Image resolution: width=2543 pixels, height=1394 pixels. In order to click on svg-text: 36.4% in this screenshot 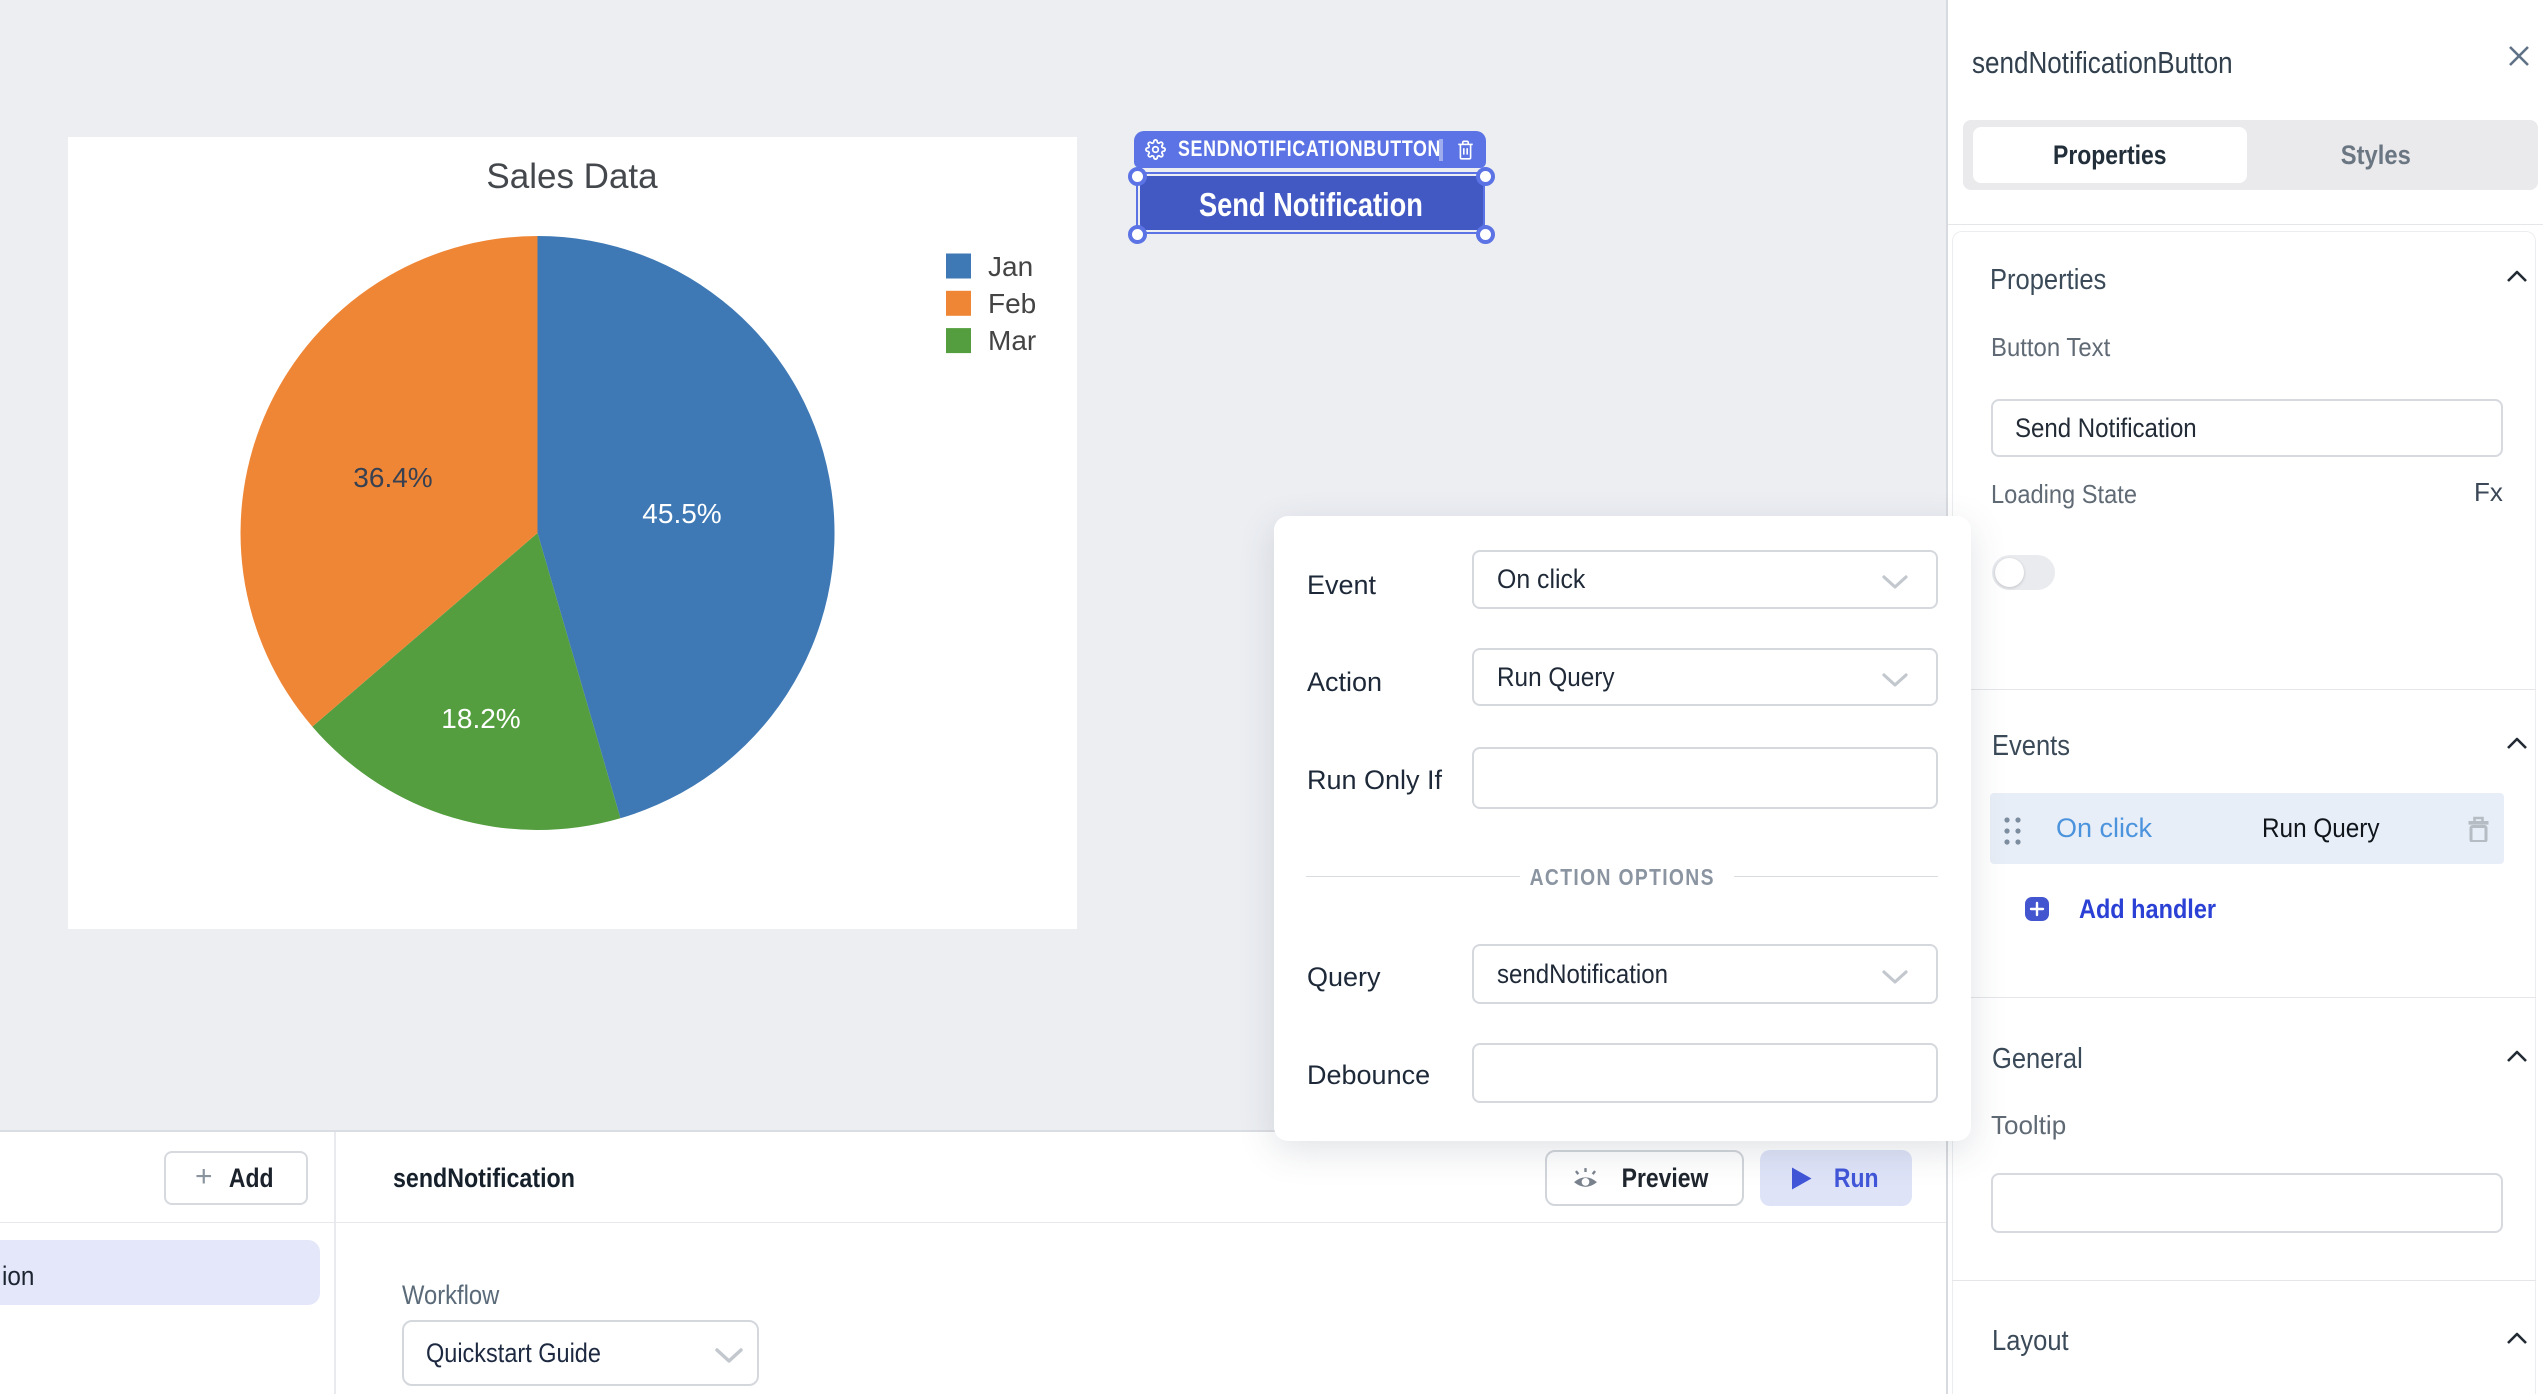, I will do `click(392, 477)`.